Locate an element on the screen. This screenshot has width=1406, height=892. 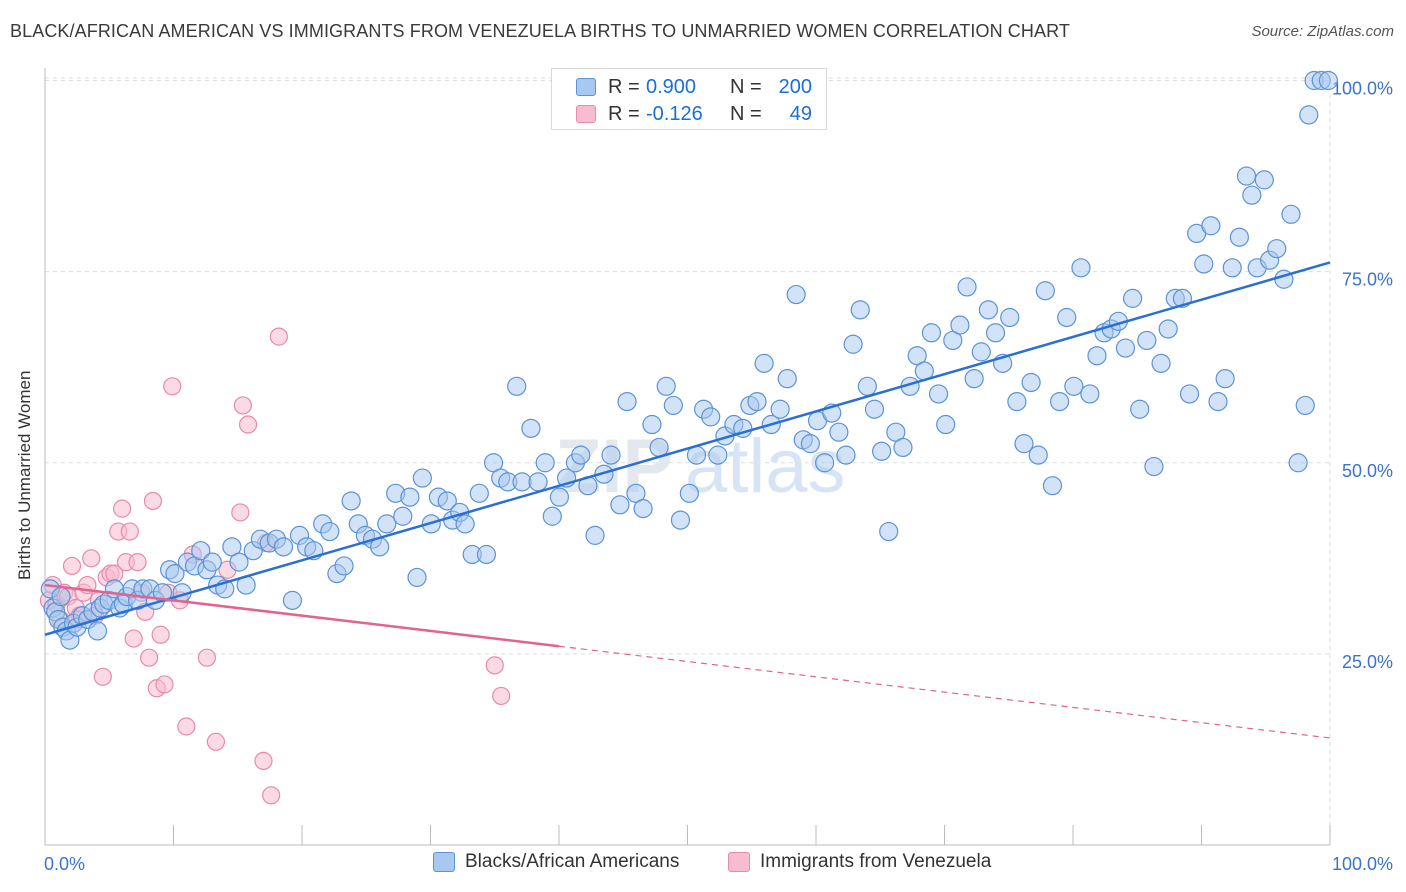
bottom-legend-blacks: Blacks/African Americans is located at coordinates (556, 862).